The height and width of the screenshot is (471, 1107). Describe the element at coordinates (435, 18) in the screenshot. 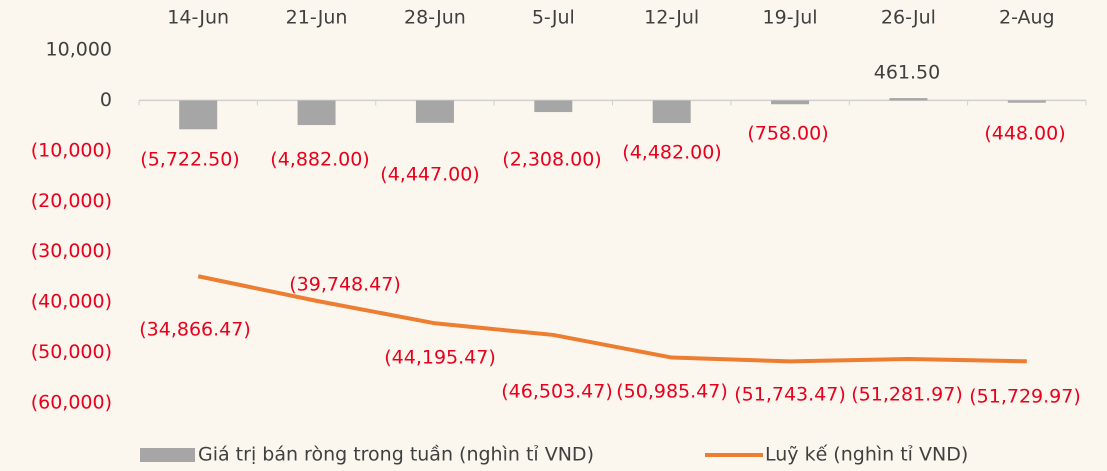

I see `x-tick-label: 28-Jun` at that location.